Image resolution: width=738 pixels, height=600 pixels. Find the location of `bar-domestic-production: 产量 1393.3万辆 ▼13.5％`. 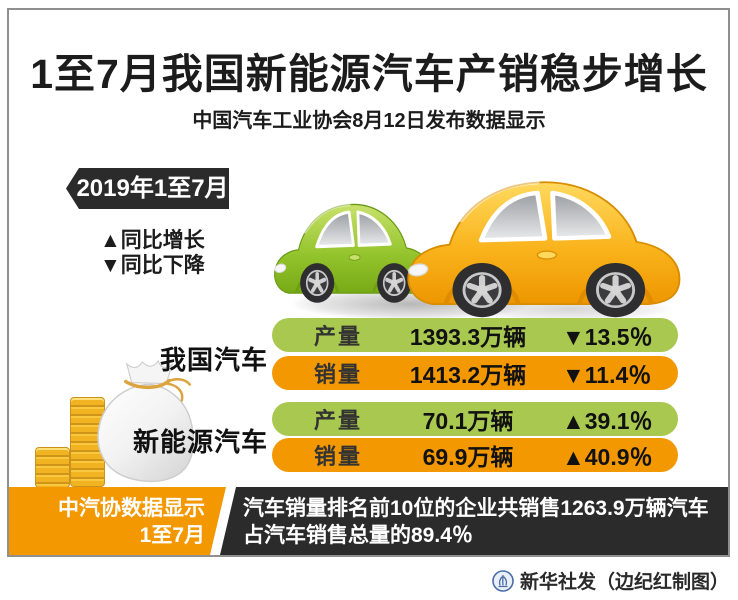

bar-domestic-production: 产量 1393.3万辆 ▼13.5％ is located at coordinates (475, 335).